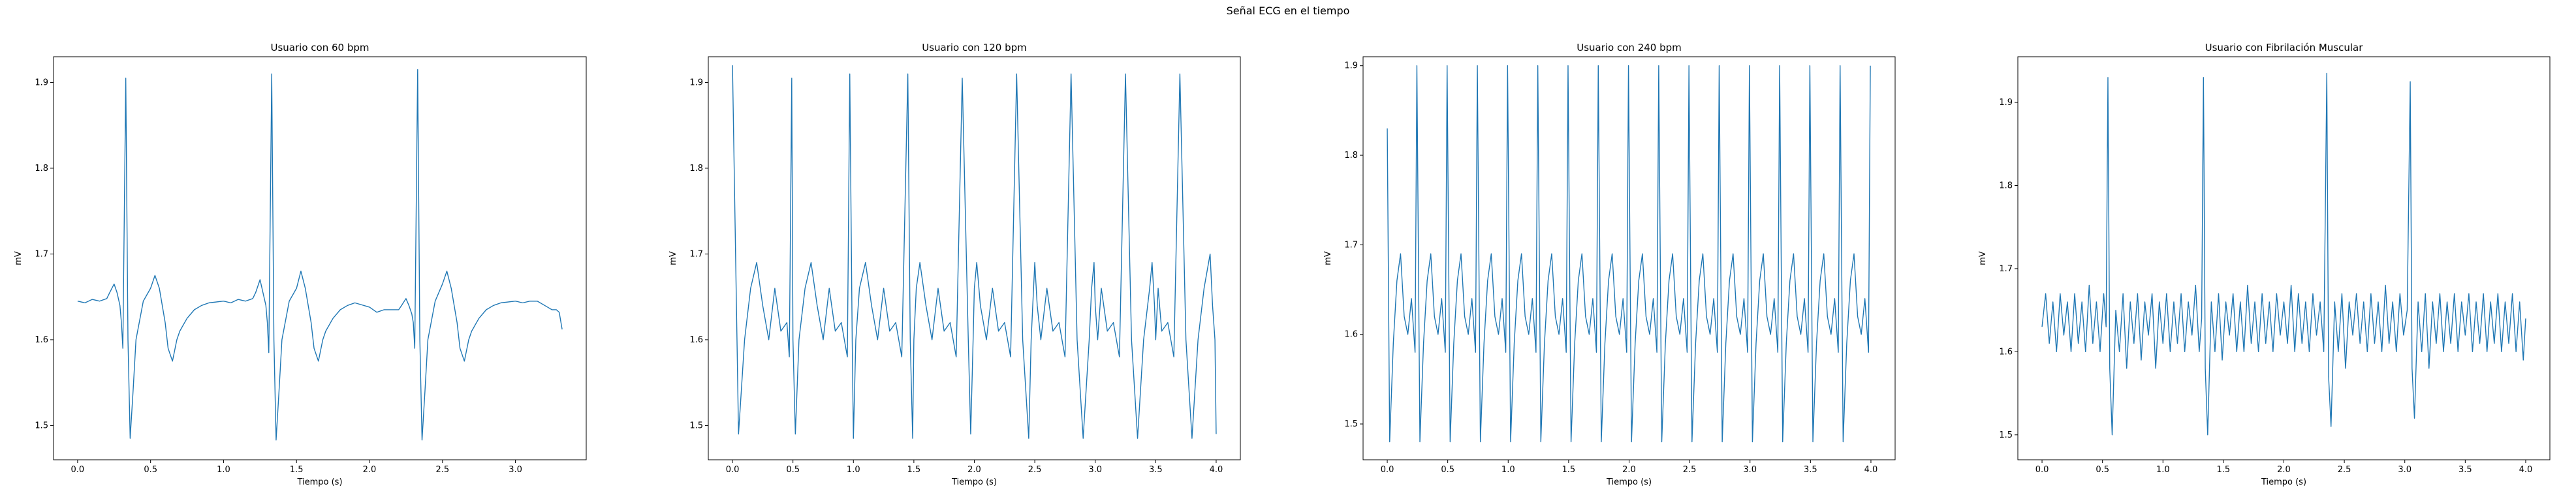 The height and width of the screenshot is (495, 2576). I want to click on y-axis-label-1: mV, so click(19, 258).